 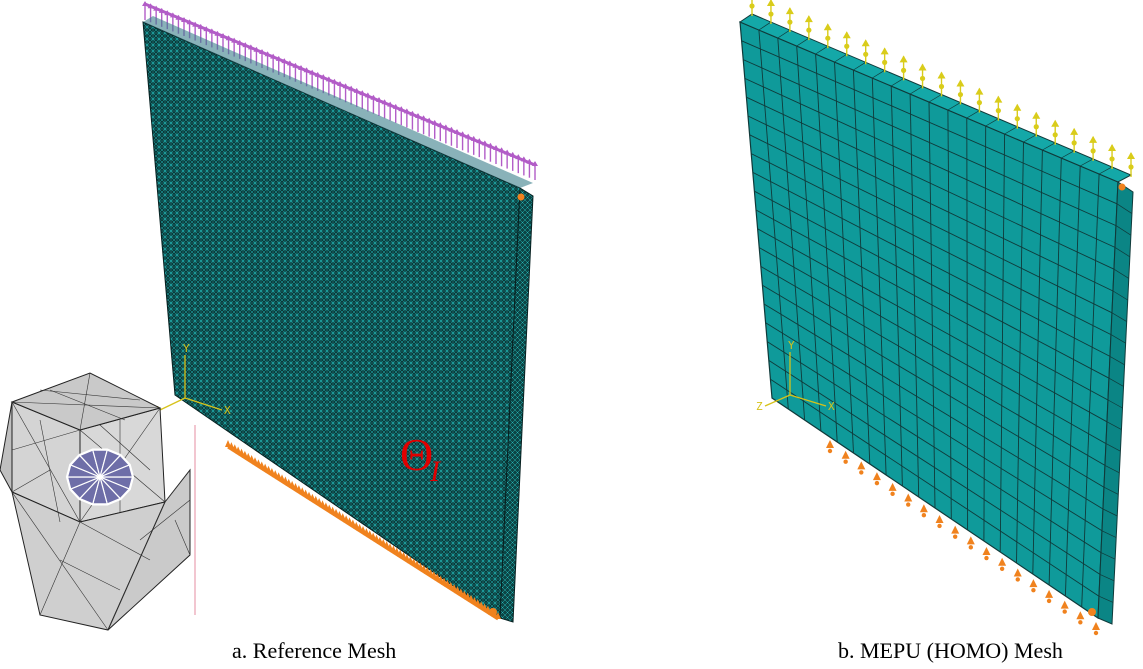 I want to click on caption-mepu-homo-mesh: b. MEPU (HOMO) Mesh, so click(x=950, y=650).